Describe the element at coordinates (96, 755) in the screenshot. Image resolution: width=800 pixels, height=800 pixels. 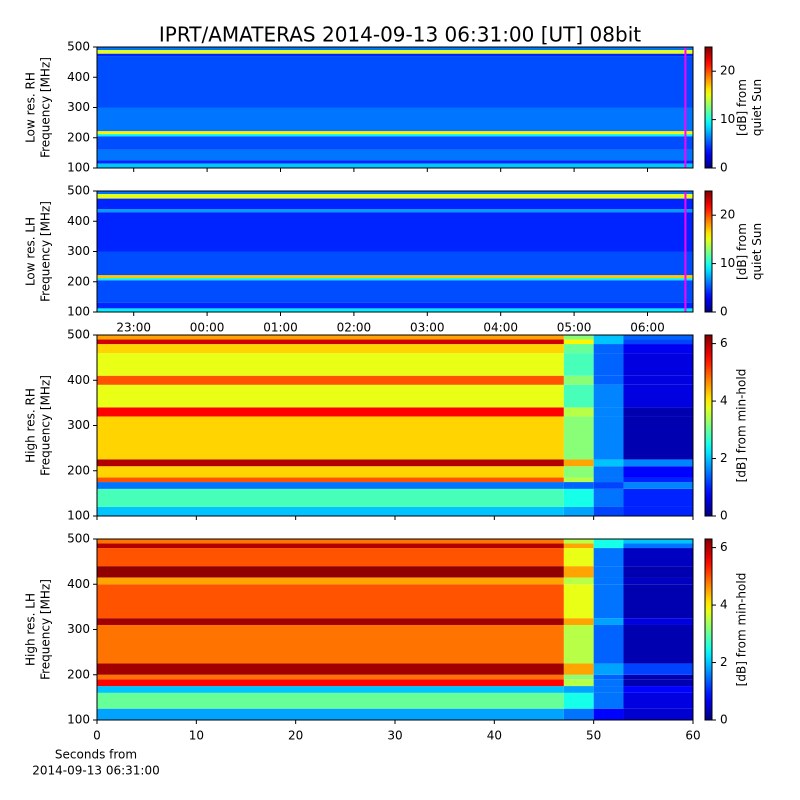
I see `x-axis-label: Seconds from` at that location.